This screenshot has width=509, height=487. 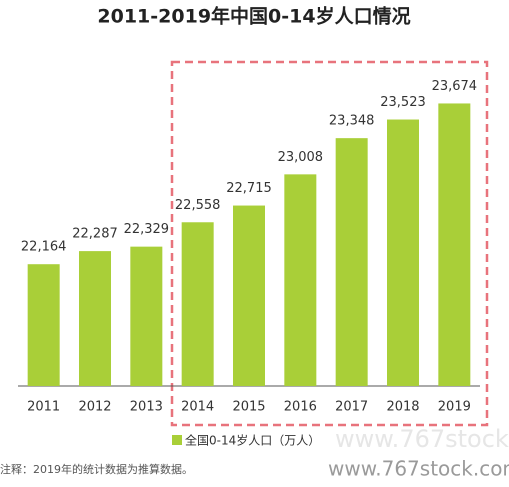 I want to click on x-tick-label: 2012, so click(x=94, y=407).